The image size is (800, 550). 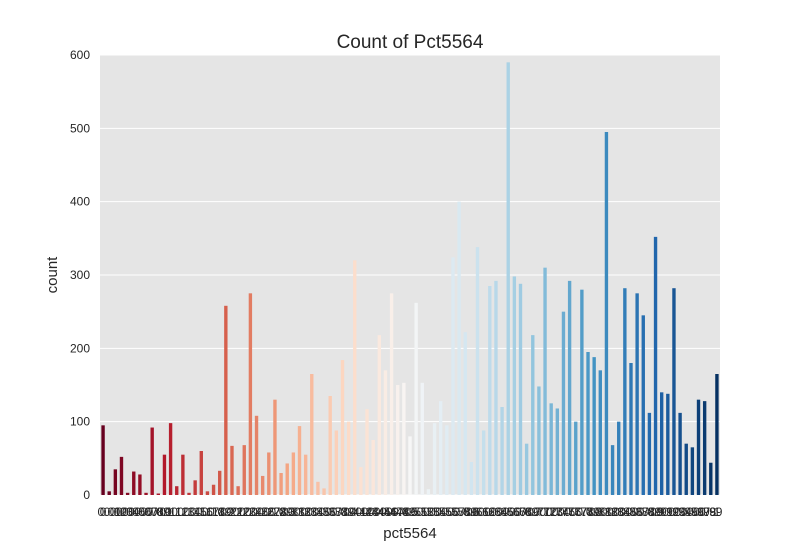 What do you see at coordinates (527, 512) in the screenshot?
I see `x-tick-label: 0.69` at bounding box center [527, 512].